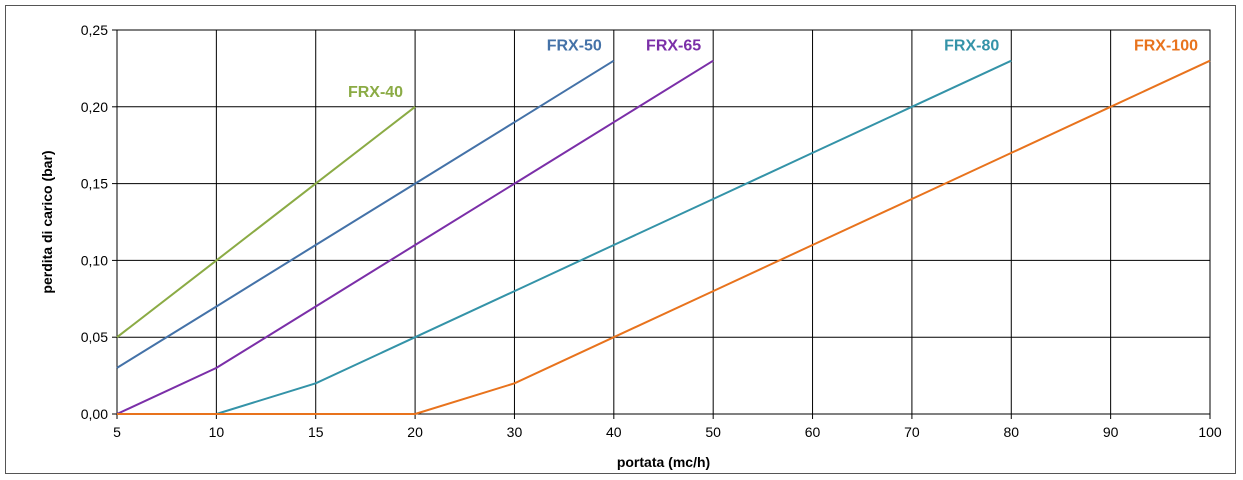 The image size is (1243, 480). What do you see at coordinates (94, 337) in the screenshot?
I see `y-tick-label: 0,05` at bounding box center [94, 337].